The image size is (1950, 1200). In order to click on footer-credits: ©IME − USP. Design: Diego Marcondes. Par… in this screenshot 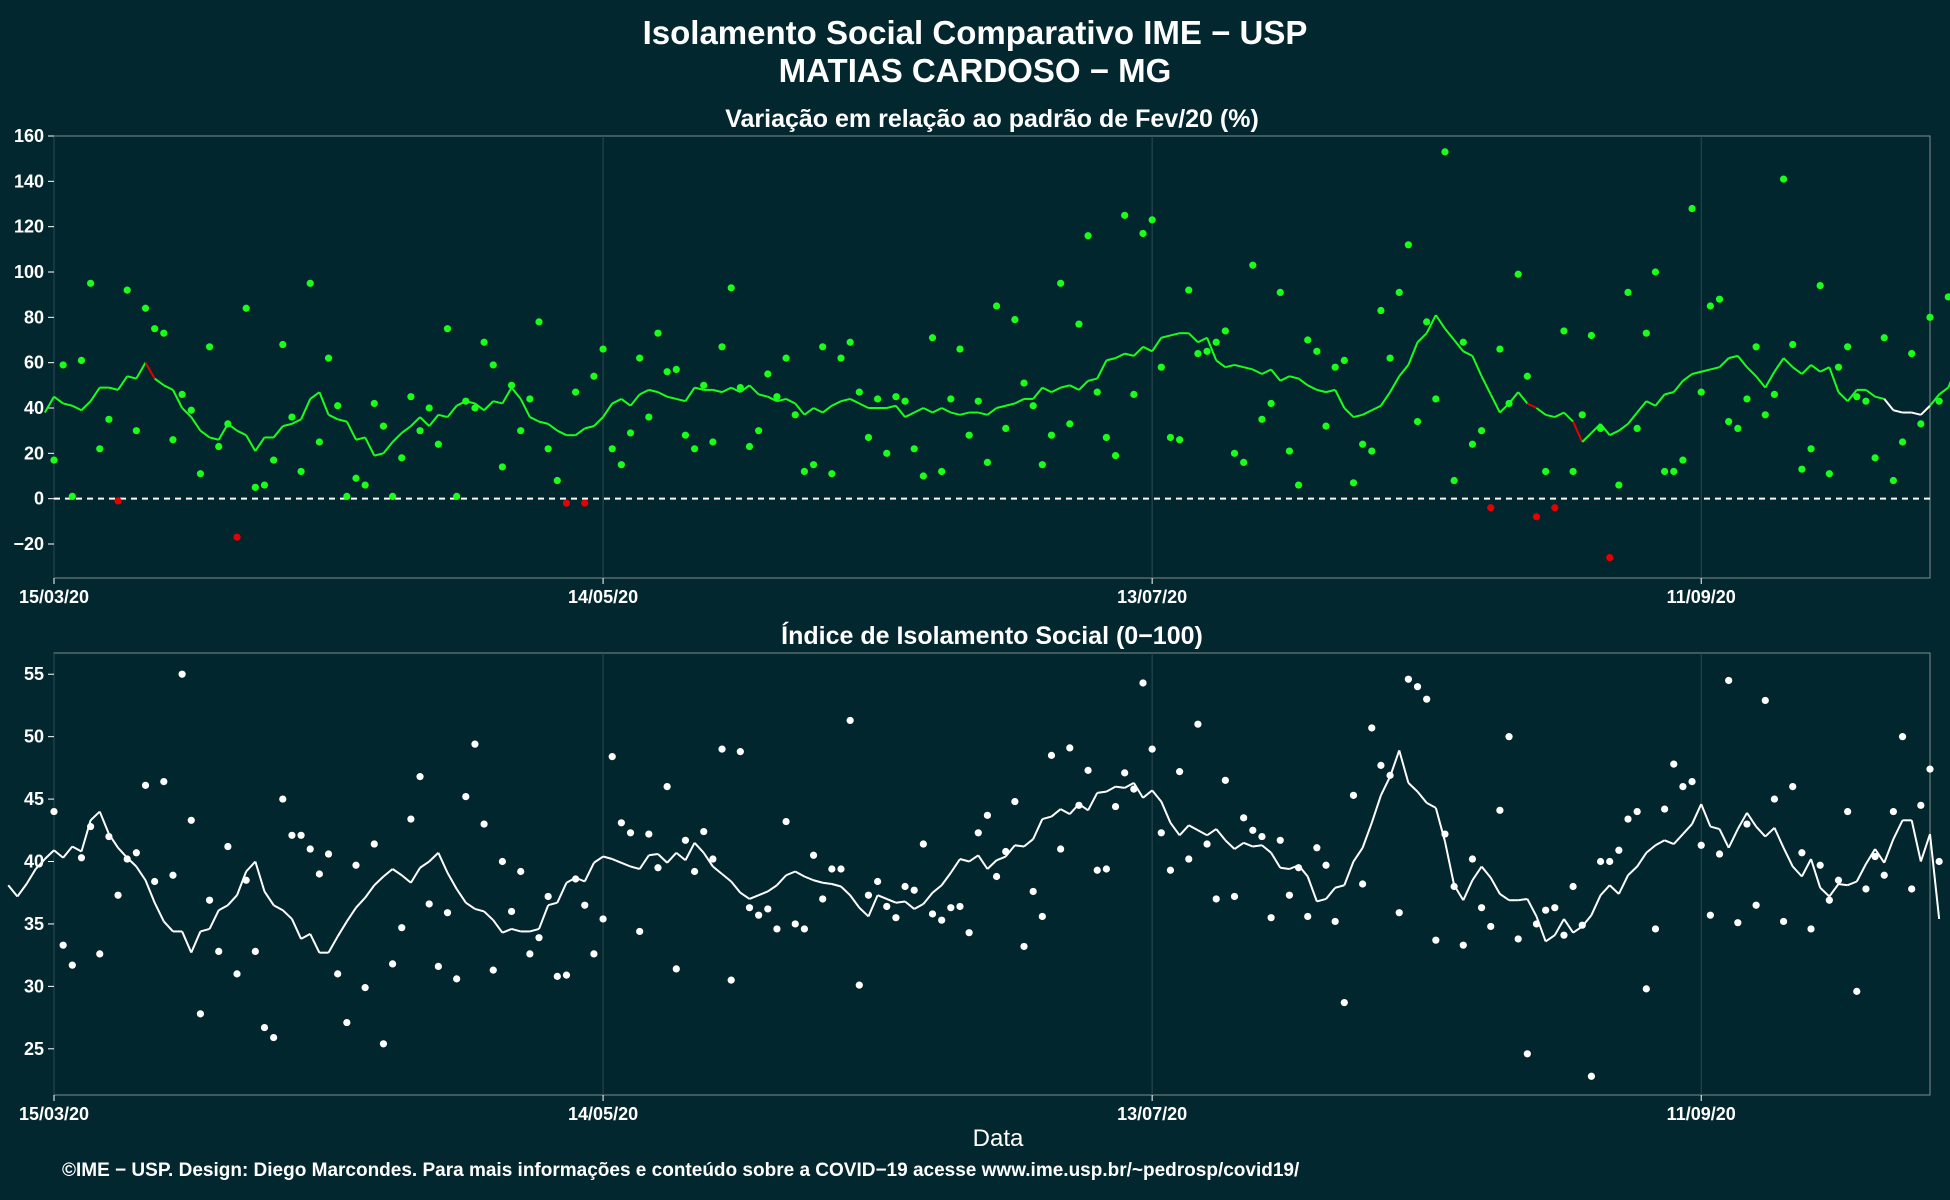, I will do `click(681, 1170)`.